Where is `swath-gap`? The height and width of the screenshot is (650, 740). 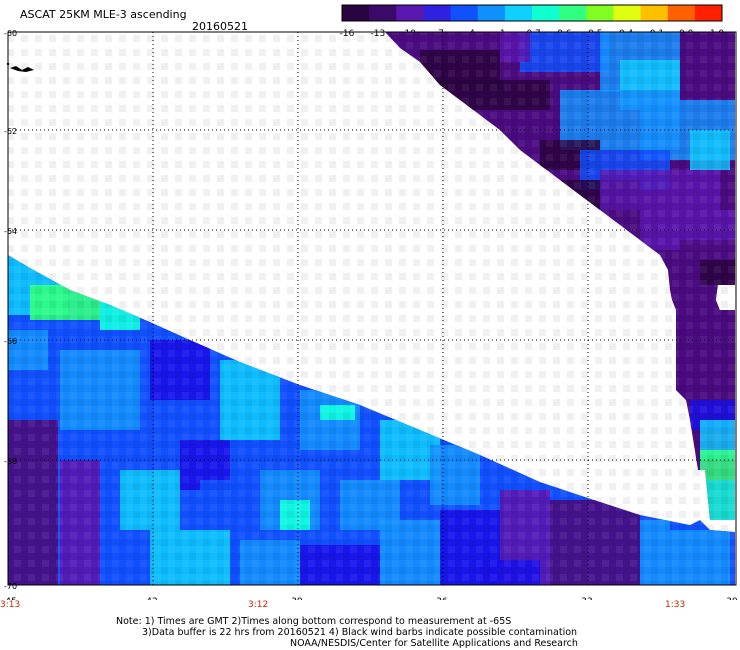 swath-gap is located at coordinates (725, 297).